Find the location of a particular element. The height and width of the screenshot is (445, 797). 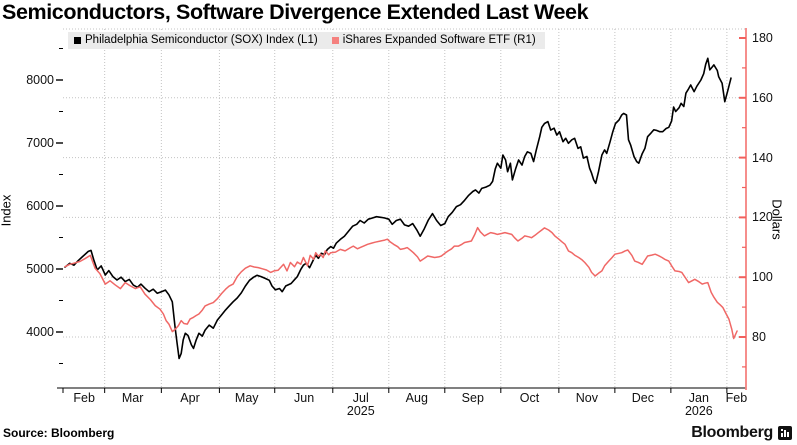

right-axis-tick-label: 80 is located at coordinates (759, 337).